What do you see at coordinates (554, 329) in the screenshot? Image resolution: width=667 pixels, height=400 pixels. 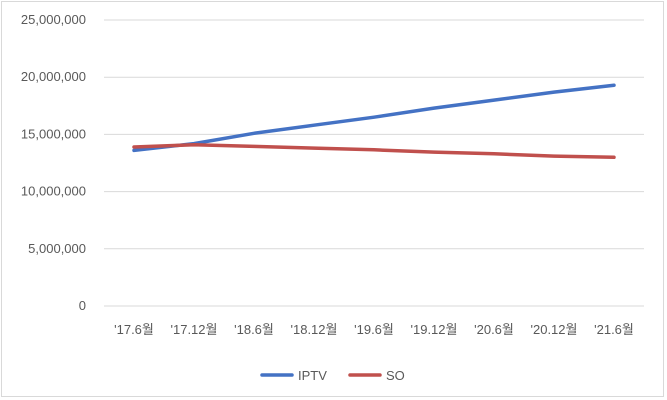 I see `x-tick-label: '20.12월` at bounding box center [554, 329].